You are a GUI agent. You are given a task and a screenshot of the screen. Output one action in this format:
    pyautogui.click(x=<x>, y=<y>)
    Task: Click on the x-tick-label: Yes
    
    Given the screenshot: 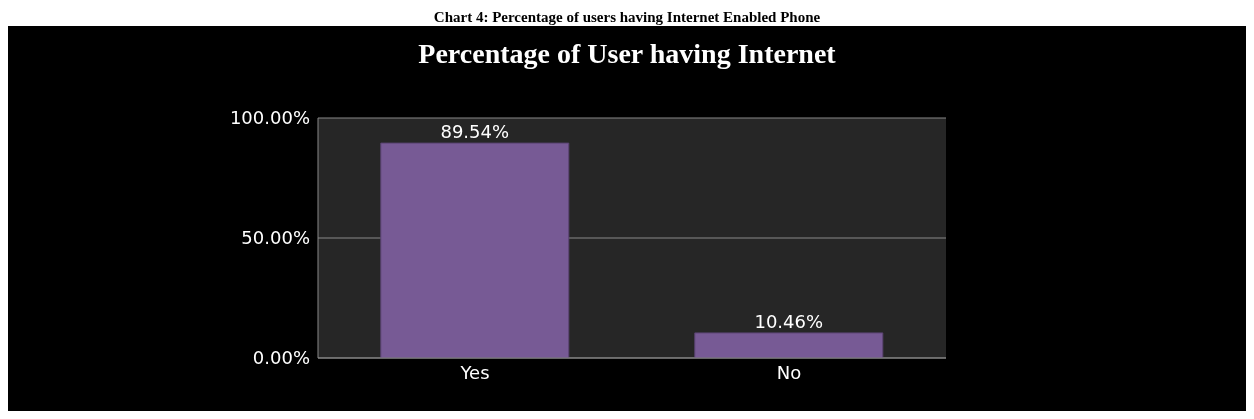 What is the action you would take?
    pyautogui.click(x=474, y=372)
    